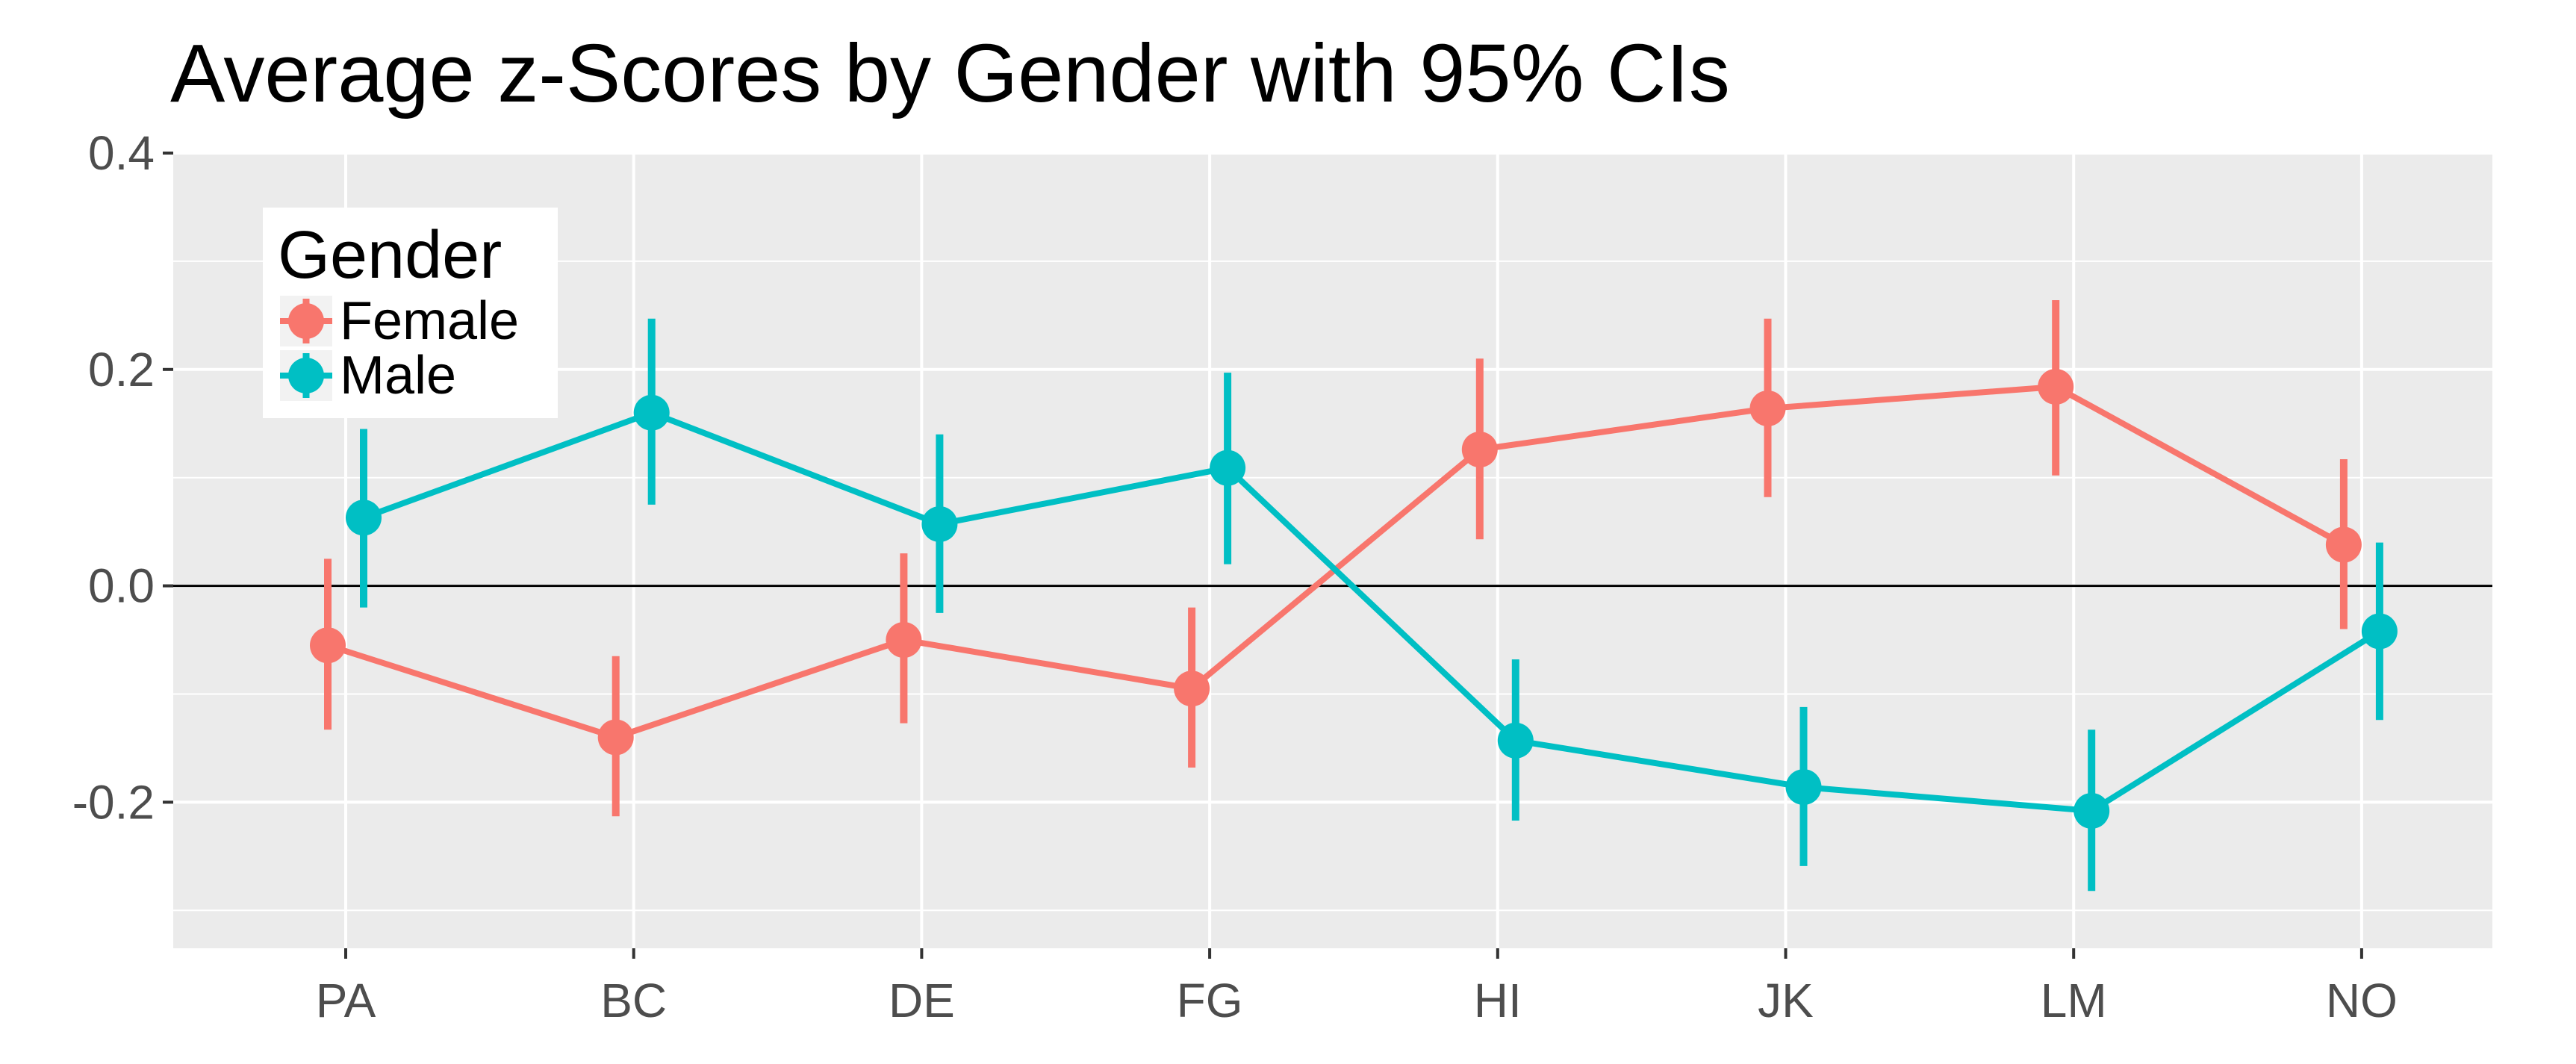  I want to click on x-tick-label: JK, so click(1786, 1000).